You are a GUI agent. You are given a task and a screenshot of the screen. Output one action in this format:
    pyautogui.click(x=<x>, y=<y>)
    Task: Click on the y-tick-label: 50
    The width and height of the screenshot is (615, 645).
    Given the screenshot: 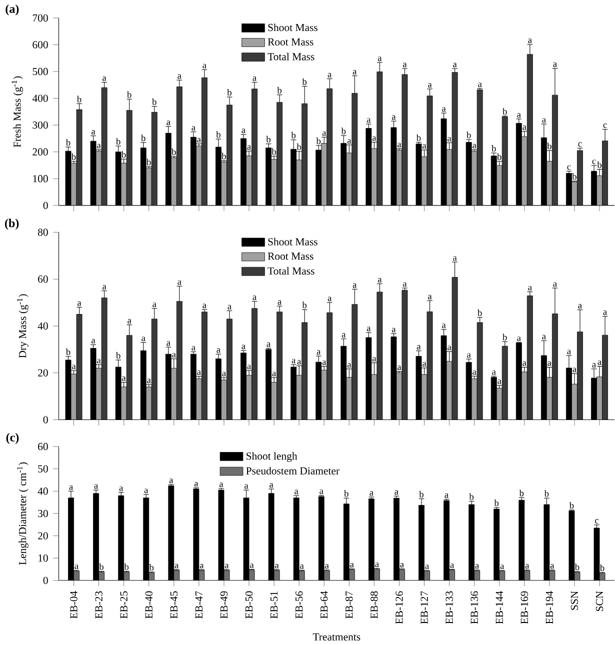 What is the action you would take?
    pyautogui.click(x=43, y=468)
    